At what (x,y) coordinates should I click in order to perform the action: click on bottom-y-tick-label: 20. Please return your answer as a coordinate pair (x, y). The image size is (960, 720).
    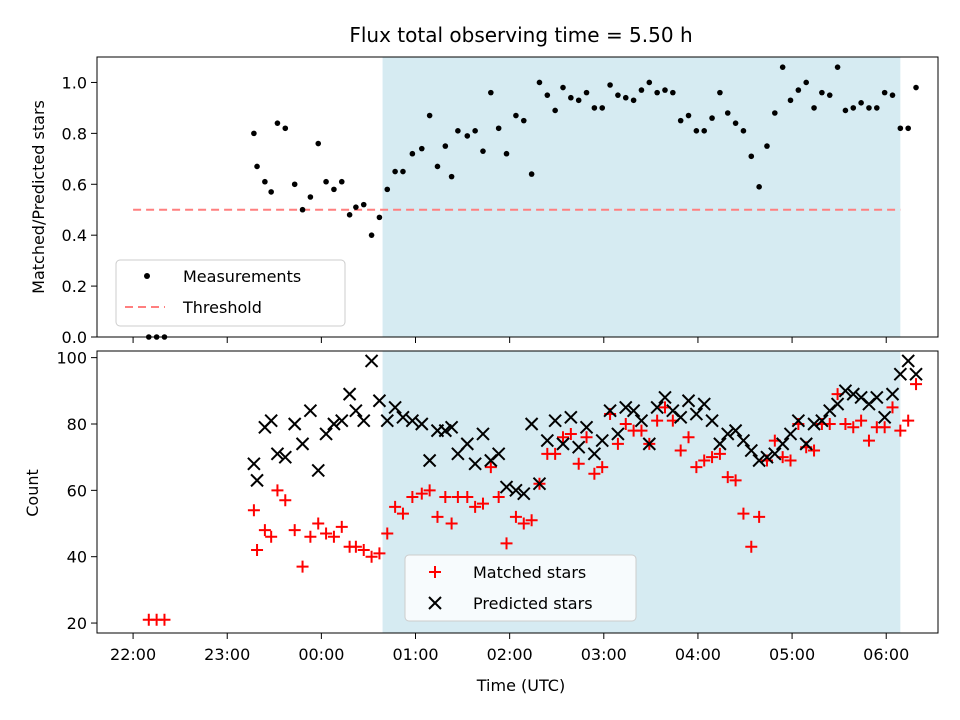
    Looking at the image, I should click on (77, 623).